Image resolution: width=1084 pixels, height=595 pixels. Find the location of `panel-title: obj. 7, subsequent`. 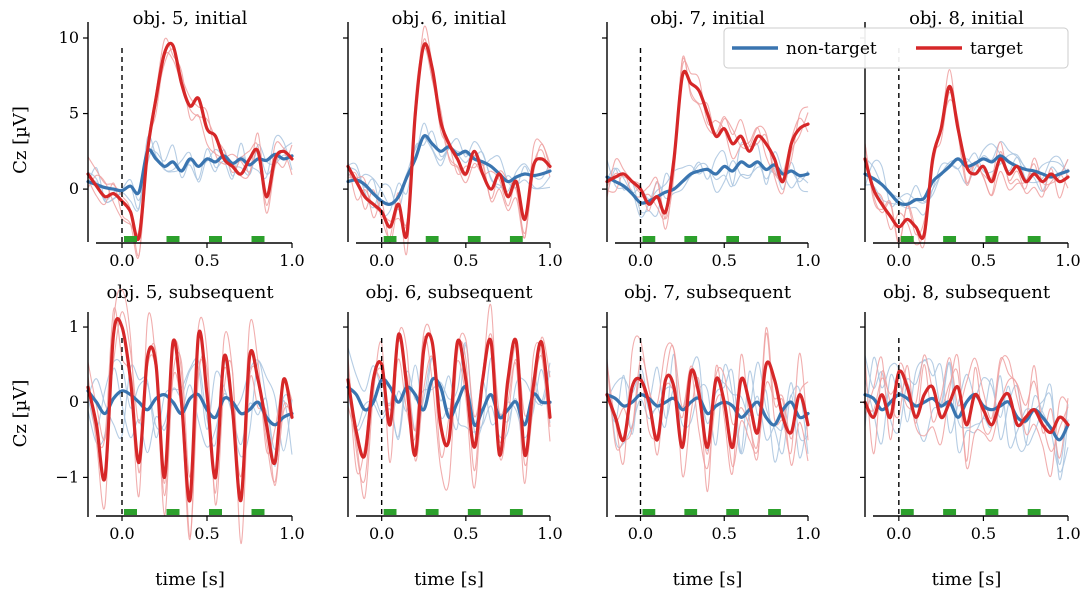

panel-title: obj. 7, subsequent is located at coordinates (708, 292).